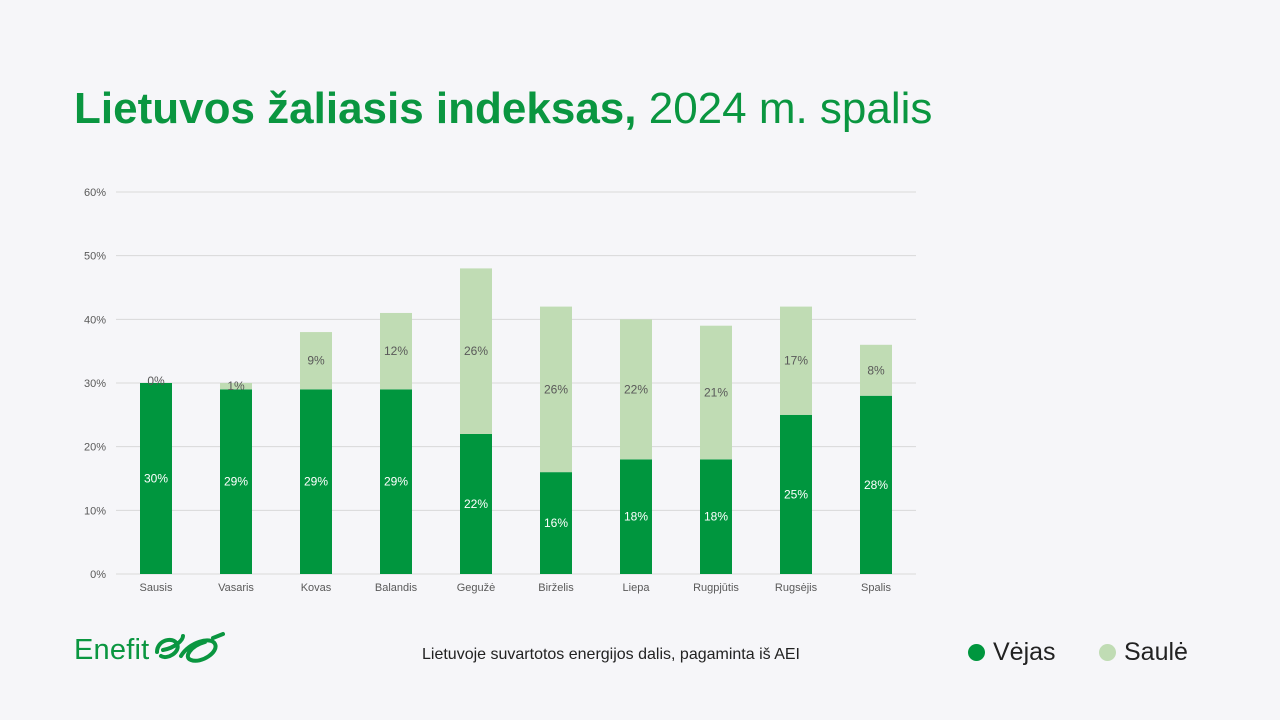 This screenshot has width=1280, height=720. I want to click on x-tick-label: Balandis, so click(396, 588).